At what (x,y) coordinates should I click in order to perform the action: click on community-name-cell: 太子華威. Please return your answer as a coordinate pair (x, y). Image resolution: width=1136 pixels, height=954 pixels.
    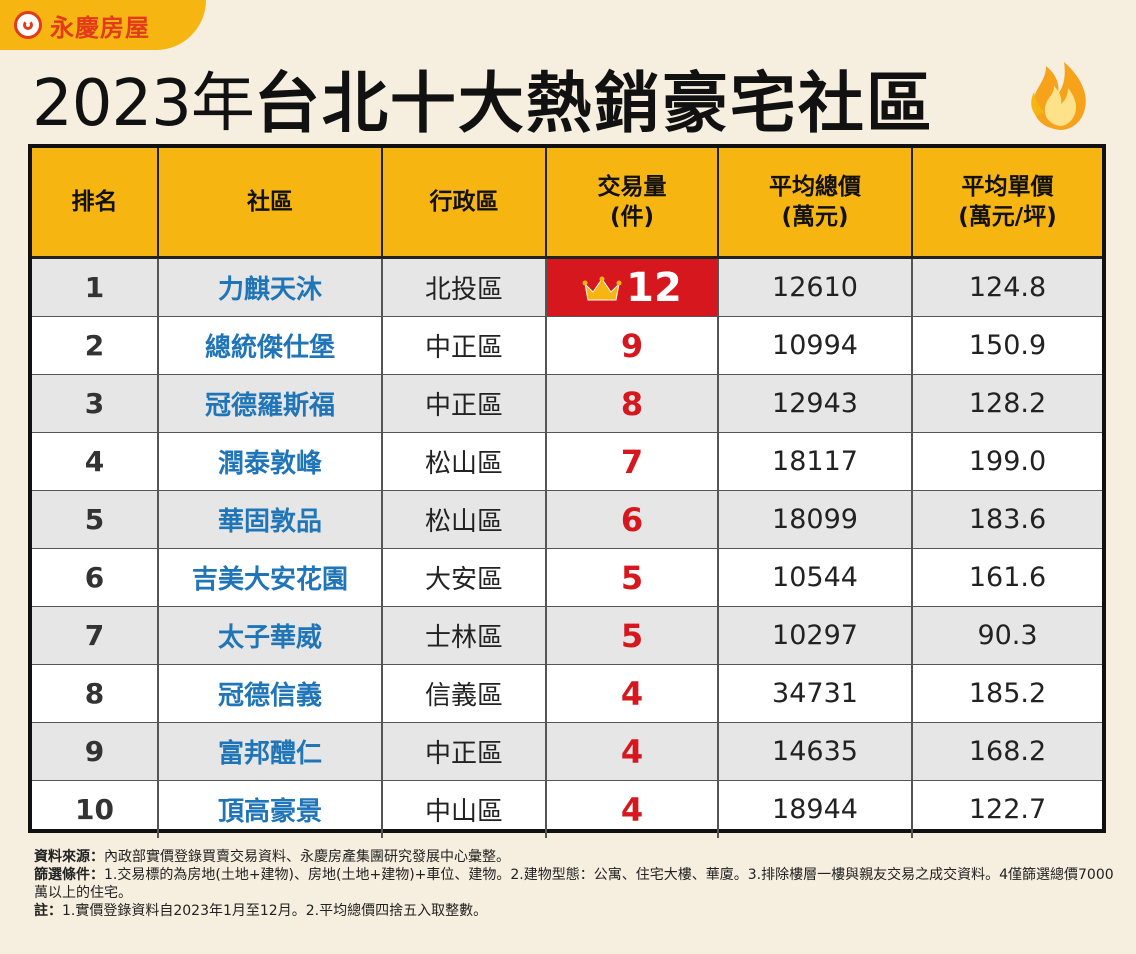
    Looking at the image, I should click on (270, 635).